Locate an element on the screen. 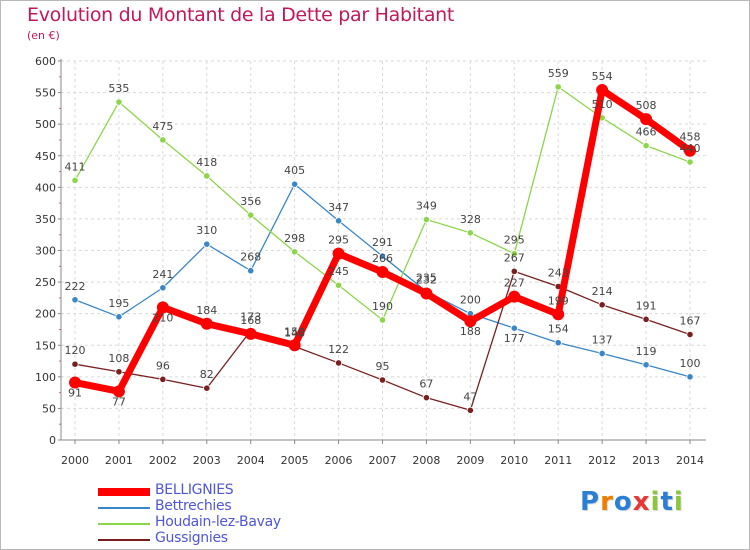 This screenshot has width=750, height=550. data-label: 267 is located at coordinates (514, 257).